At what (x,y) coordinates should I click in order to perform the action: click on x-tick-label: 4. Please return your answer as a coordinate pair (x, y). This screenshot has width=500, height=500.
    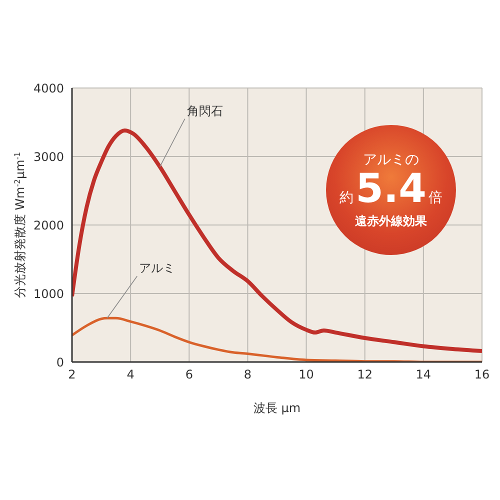
    Looking at the image, I should click on (130, 375).